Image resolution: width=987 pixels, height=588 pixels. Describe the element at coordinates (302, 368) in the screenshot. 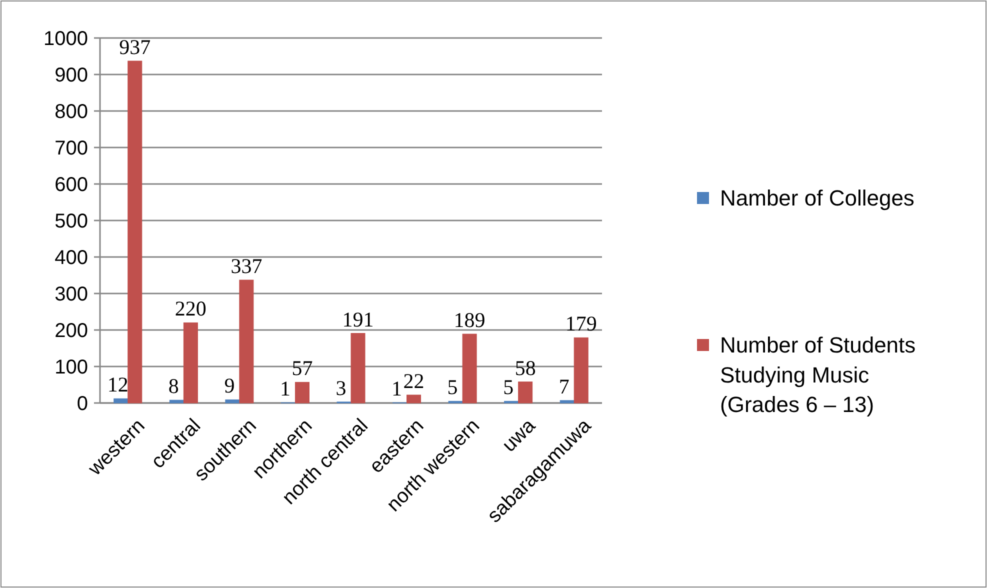

I see `data-label: 57` at that location.